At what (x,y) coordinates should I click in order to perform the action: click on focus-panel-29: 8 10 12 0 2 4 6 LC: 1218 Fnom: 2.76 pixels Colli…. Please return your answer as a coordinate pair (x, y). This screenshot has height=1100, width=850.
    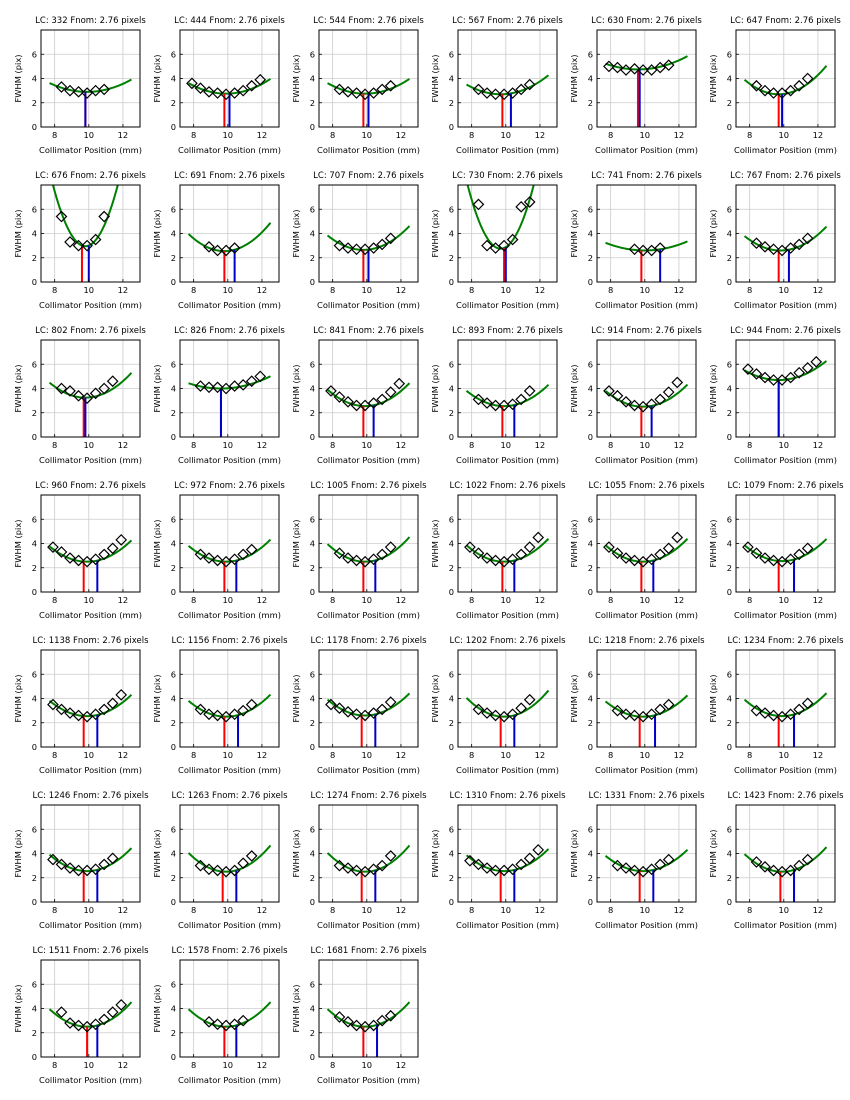
    Looking at the image, I should click on (637, 705).